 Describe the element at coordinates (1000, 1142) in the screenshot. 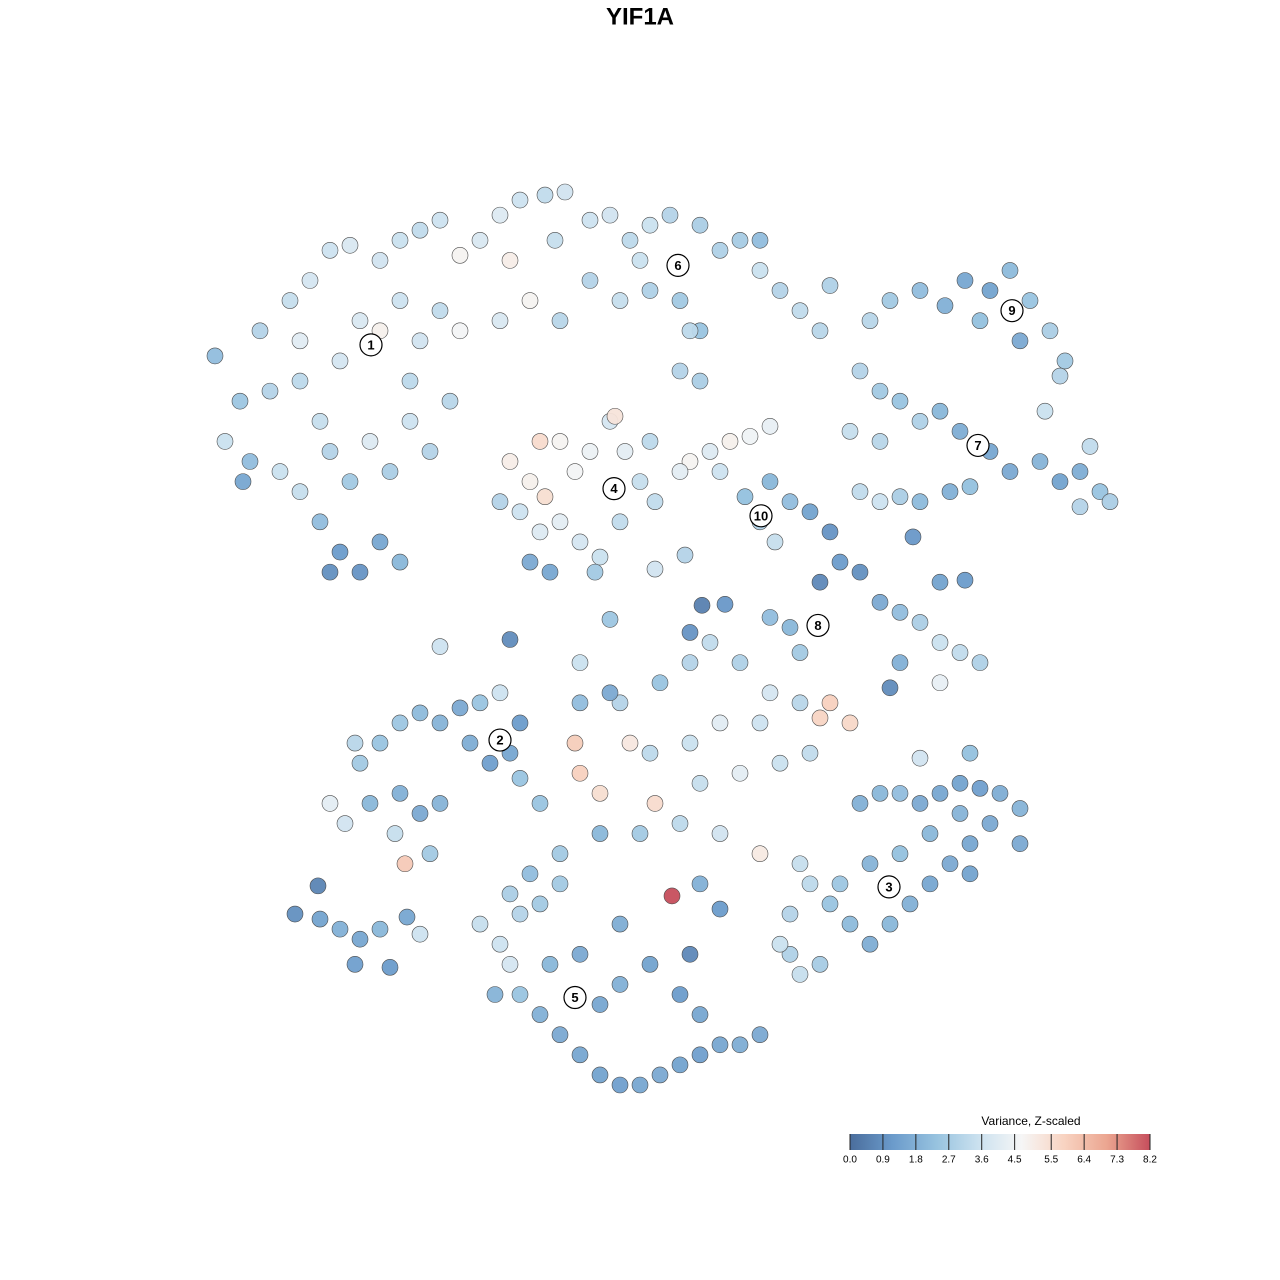

I see `colorbar` at that location.